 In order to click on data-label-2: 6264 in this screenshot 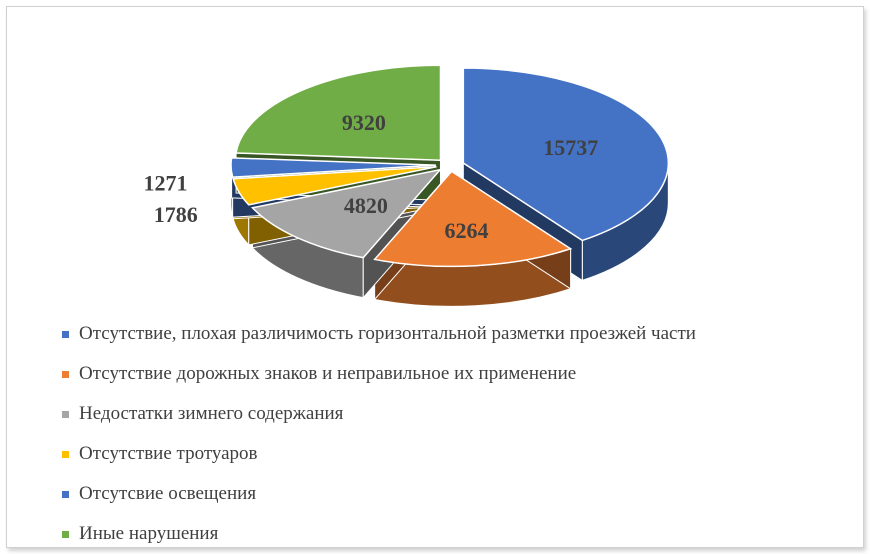, I will do `click(466, 230)`.